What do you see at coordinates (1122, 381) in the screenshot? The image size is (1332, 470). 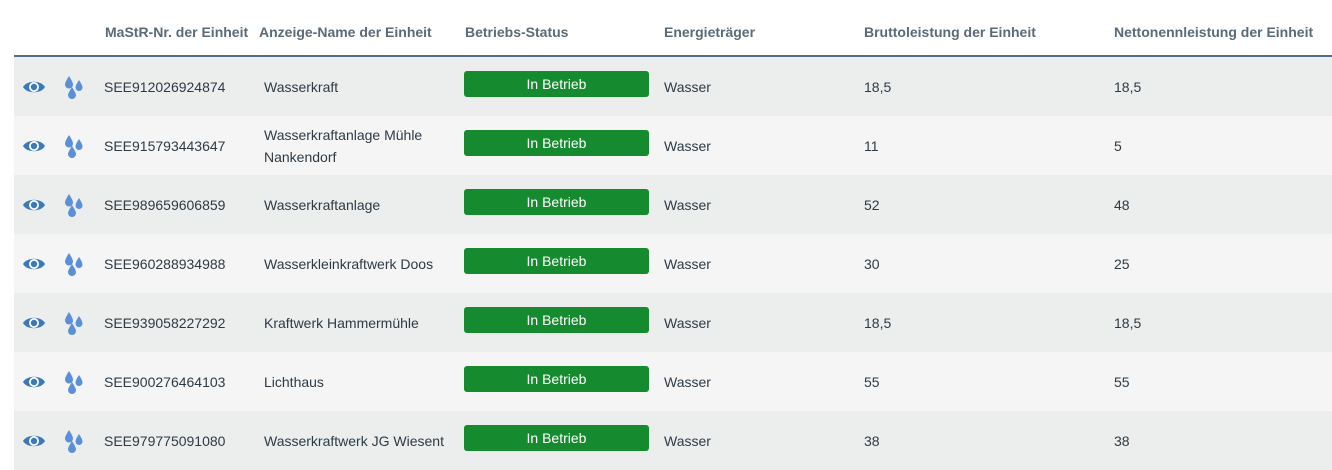 I see `cell-net-power: 55` at bounding box center [1122, 381].